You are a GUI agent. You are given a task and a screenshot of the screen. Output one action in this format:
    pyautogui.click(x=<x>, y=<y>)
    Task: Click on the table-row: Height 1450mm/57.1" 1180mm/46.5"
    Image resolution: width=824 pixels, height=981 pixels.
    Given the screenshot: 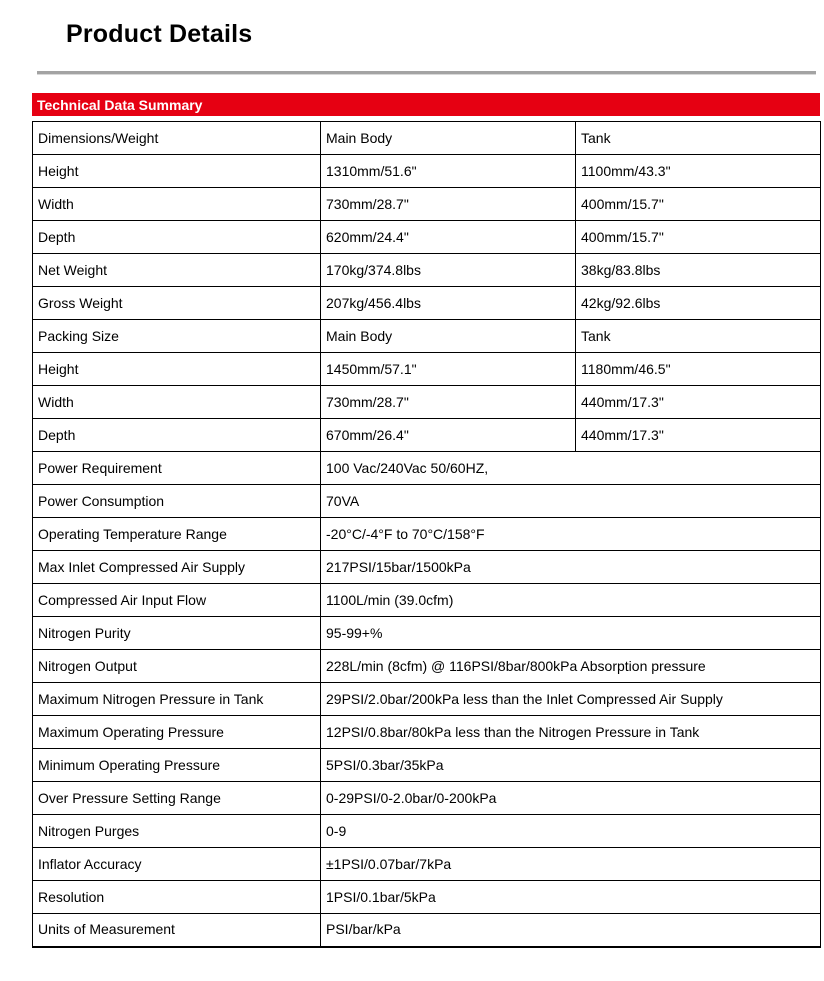 What is the action you would take?
    pyautogui.click(x=426, y=369)
    